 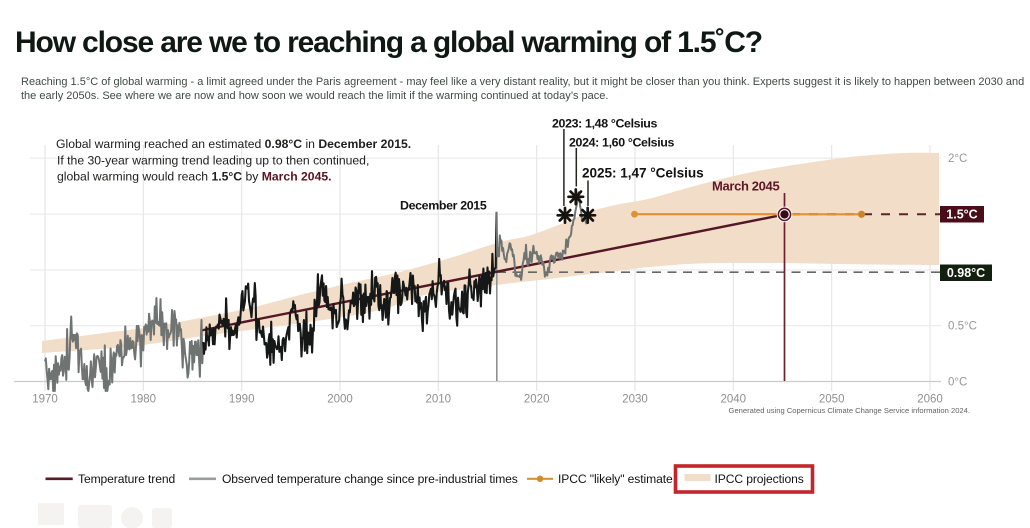 What do you see at coordinates (643, 173) in the screenshot?
I see `svg-text: 2025: 1,47 °Celsius` at bounding box center [643, 173].